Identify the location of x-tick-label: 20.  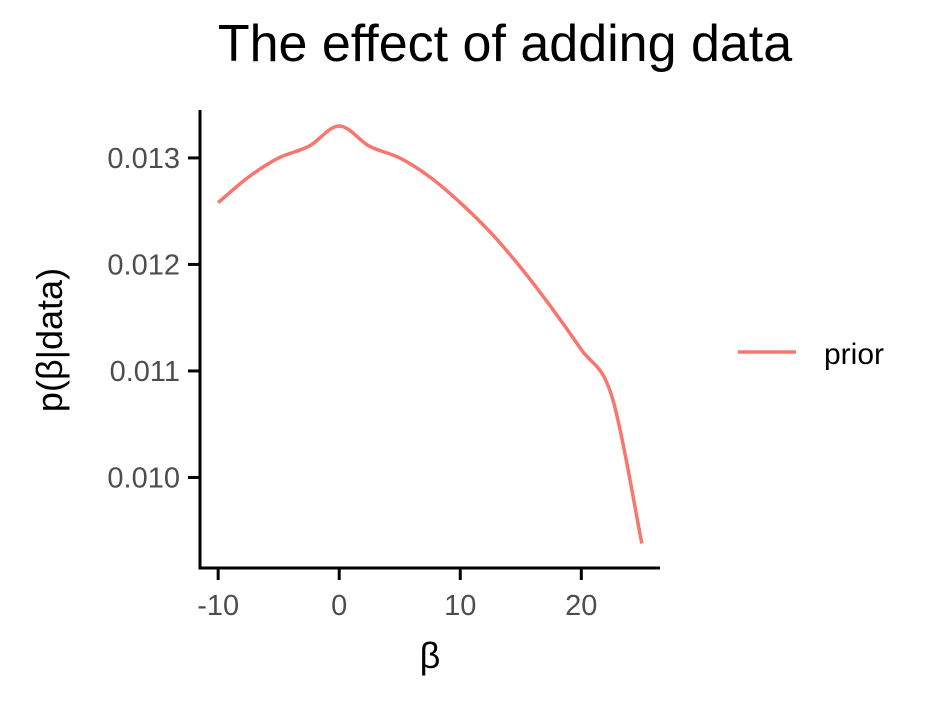
(581, 606).